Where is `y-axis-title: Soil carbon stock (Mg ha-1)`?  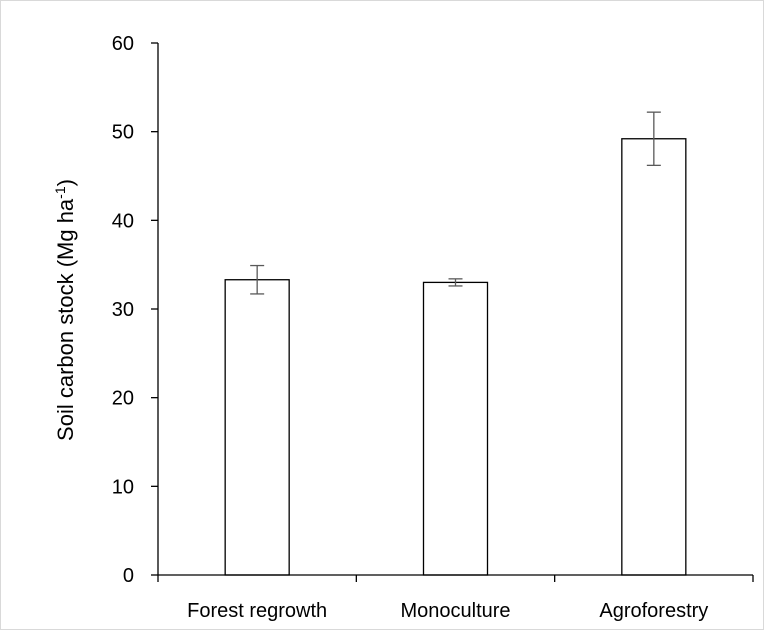
y-axis-title: Soil carbon stock (Mg ha-1) is located at coordinates (65, 310).